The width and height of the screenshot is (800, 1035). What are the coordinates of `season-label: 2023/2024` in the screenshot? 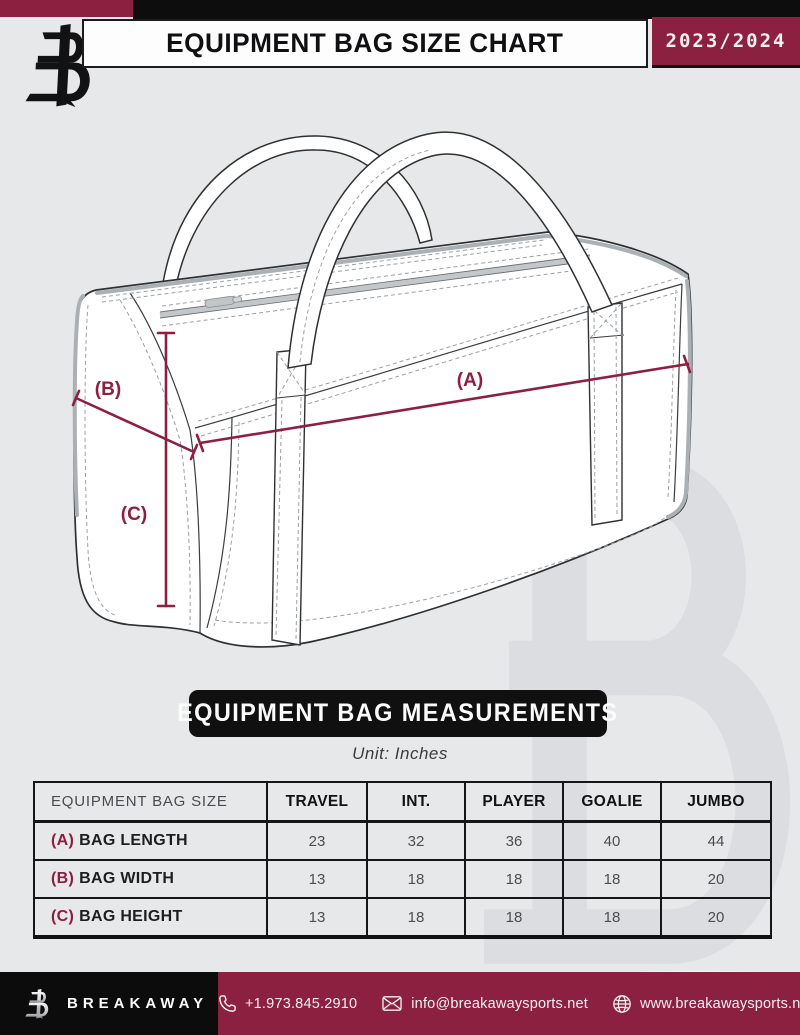 It's located at (726, 41).